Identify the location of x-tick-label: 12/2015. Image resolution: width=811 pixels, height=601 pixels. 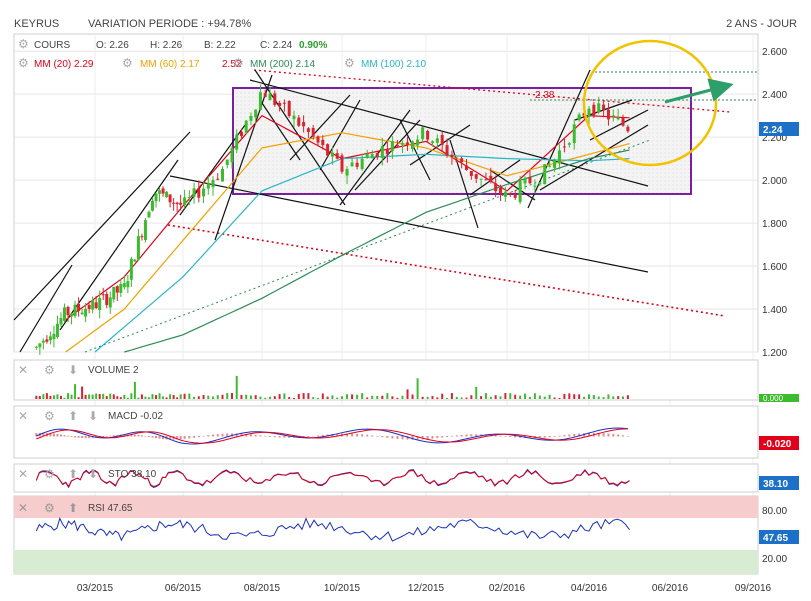
(426, 588).